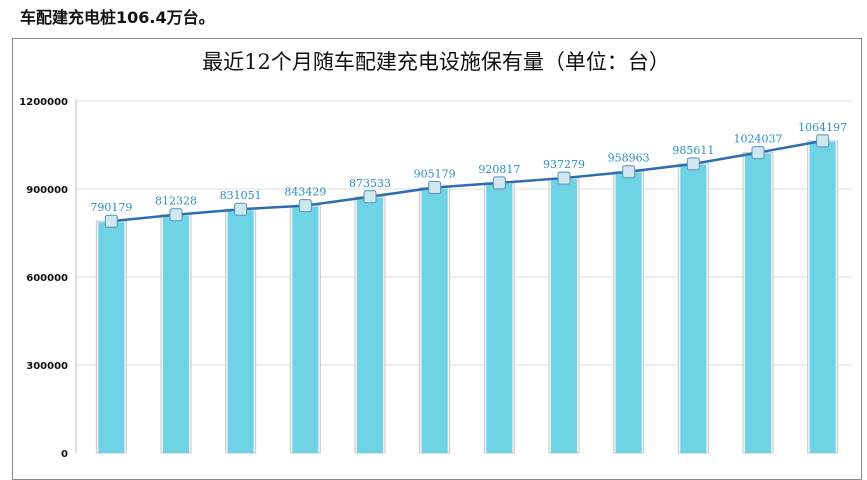 The width and height of the screenshot is (867, 480). Describe the element at coordinates (564, 164) in the screenshot. I see `data-label: 937279` at that location.